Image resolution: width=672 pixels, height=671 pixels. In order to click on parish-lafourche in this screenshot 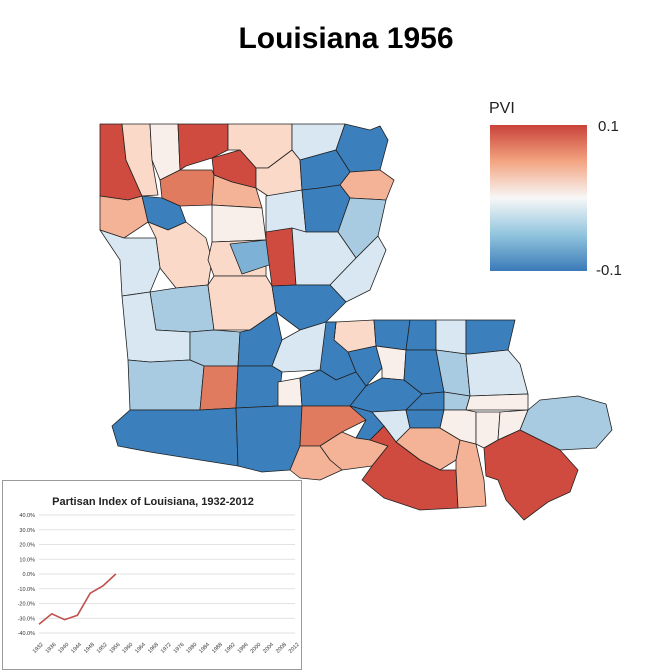, I will do `click(471, 474)`.